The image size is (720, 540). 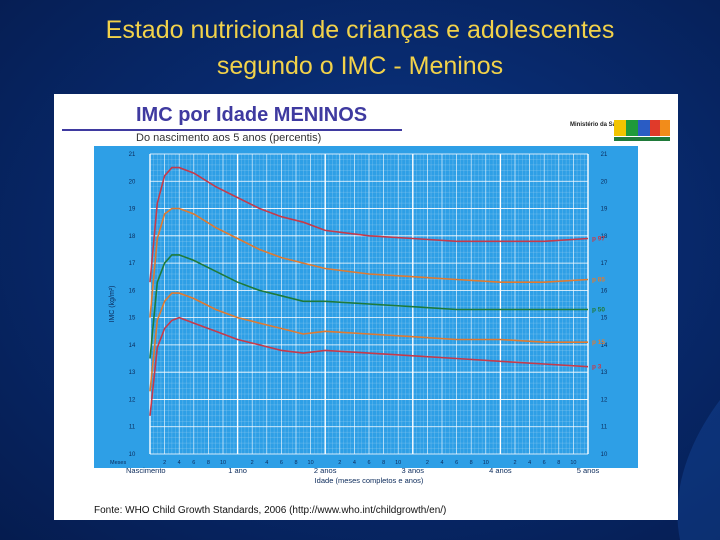 What do you see at coordinates (604, 291) in the screenshot?
I see `y-tick-label-right: 16` at bounding box center [604, 291].